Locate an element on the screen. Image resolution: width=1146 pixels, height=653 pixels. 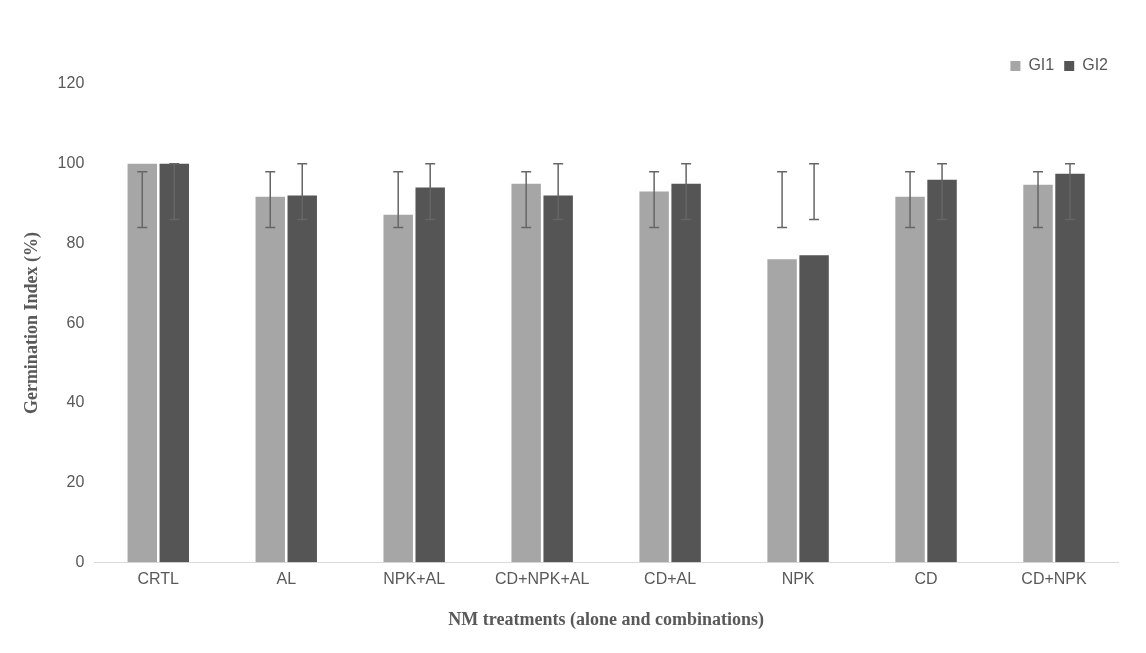
y-tick-label: 40 is located at coordinates (75, 402).